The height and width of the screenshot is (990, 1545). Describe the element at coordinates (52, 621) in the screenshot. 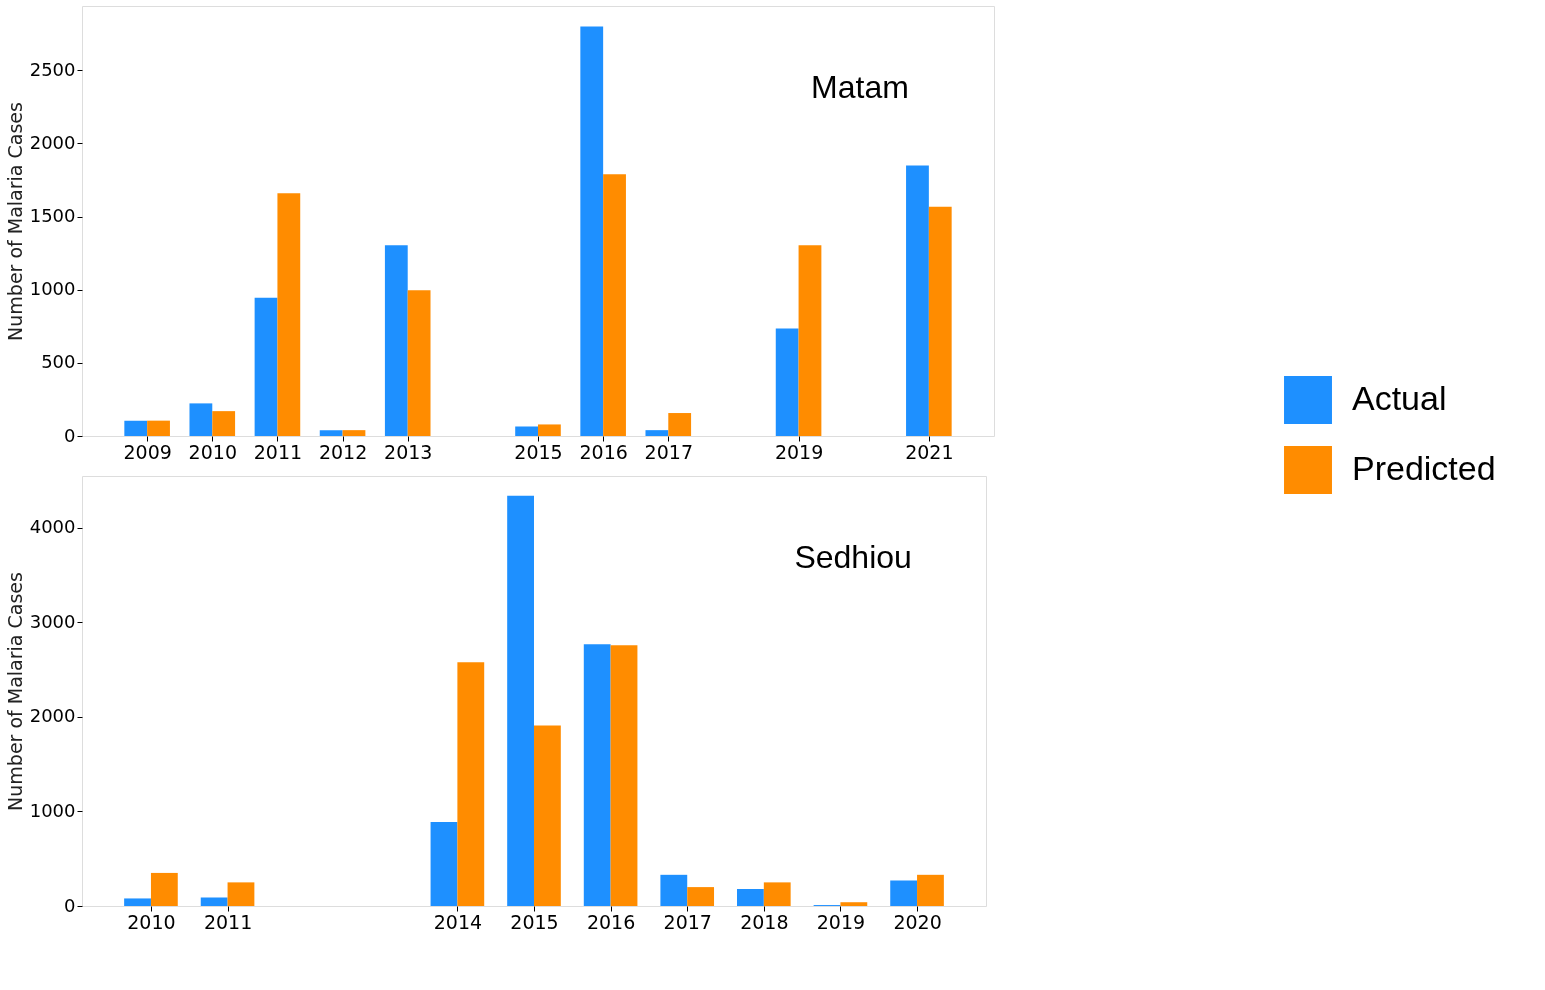

I see `y-tick-label: 3000` at that location.